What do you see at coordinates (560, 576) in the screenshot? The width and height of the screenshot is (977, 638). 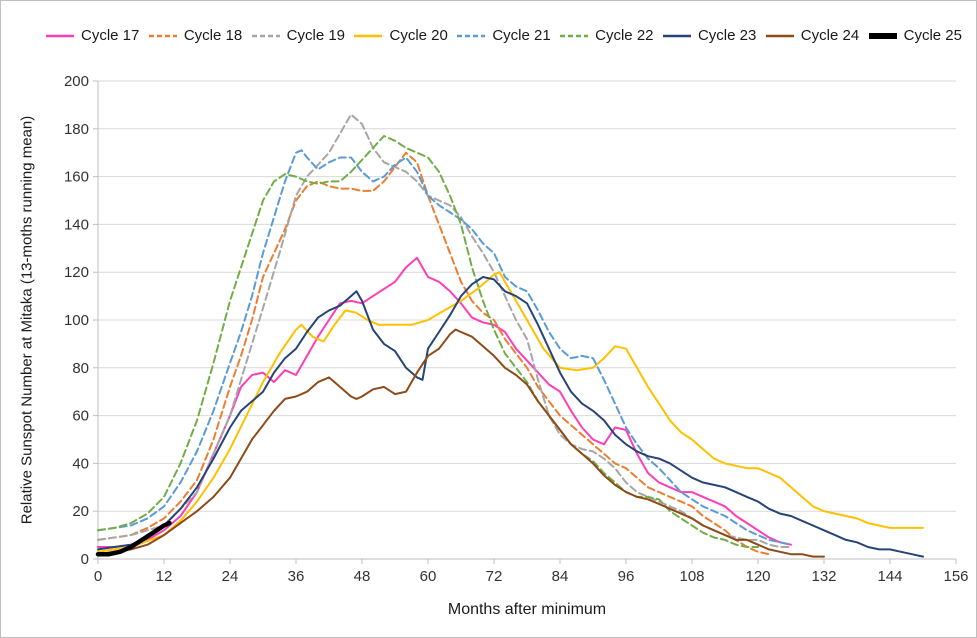 I see `x-tick-label: 84` at bounding box center [560, 576].